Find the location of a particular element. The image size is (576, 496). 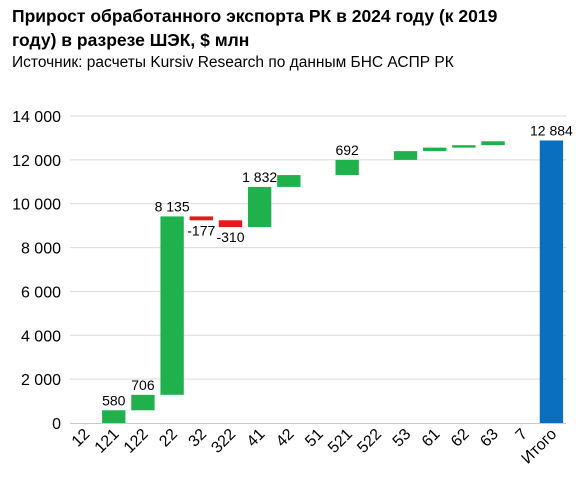

y-tick-label: 4 000 is located at coordinates (41, 336).